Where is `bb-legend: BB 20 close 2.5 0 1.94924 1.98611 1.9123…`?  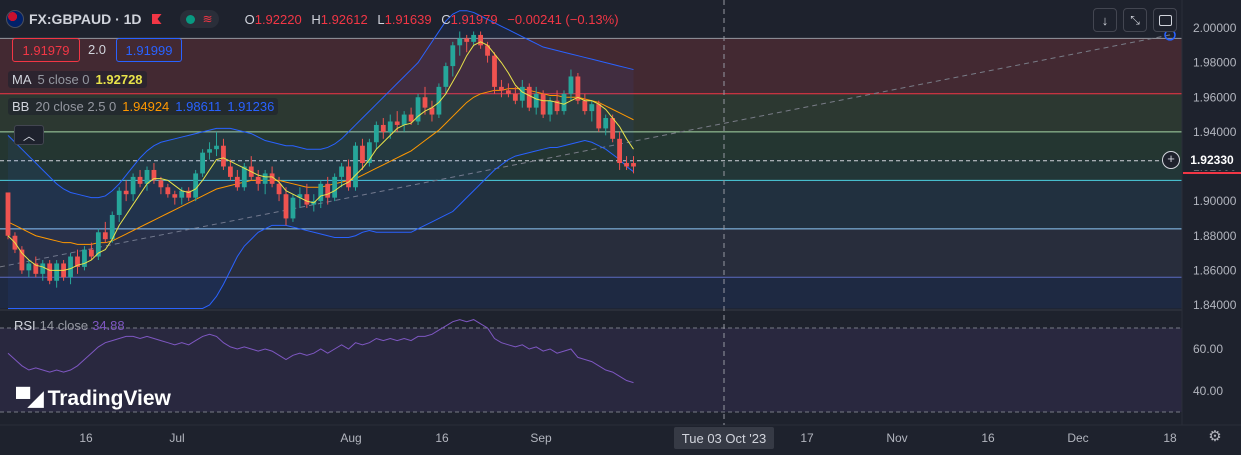
bb-legend: BB 20 close 2.5 0 1.94924 1.98611 1.9123… is located at coordinates (143, 106).